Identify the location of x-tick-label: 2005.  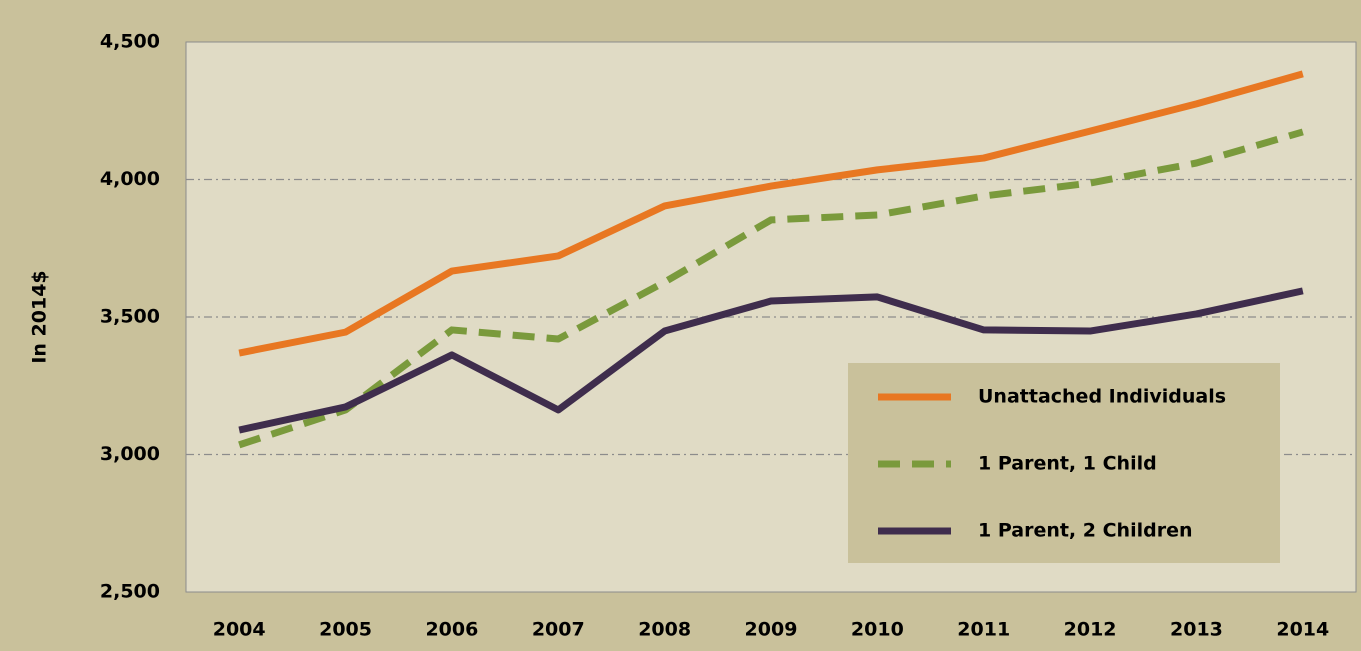
(345, 630).